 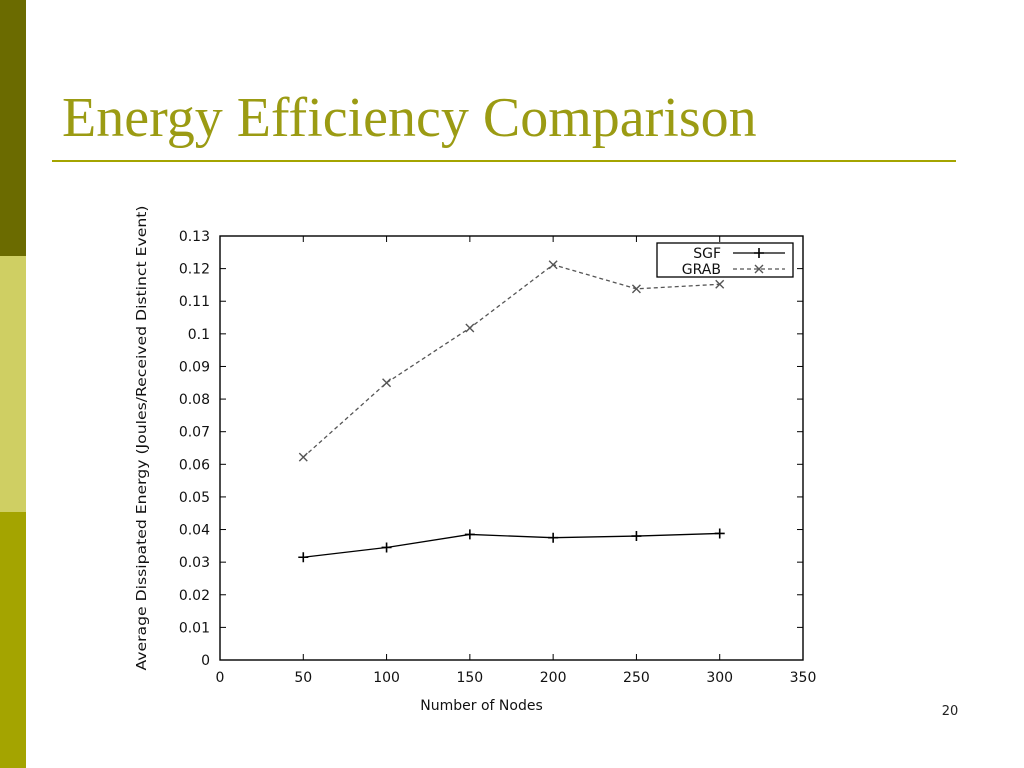 What do you see at coordinates (386, 678) in the screenshot?
I see `x-tick-label: 100` at bounding box center [386, 678].